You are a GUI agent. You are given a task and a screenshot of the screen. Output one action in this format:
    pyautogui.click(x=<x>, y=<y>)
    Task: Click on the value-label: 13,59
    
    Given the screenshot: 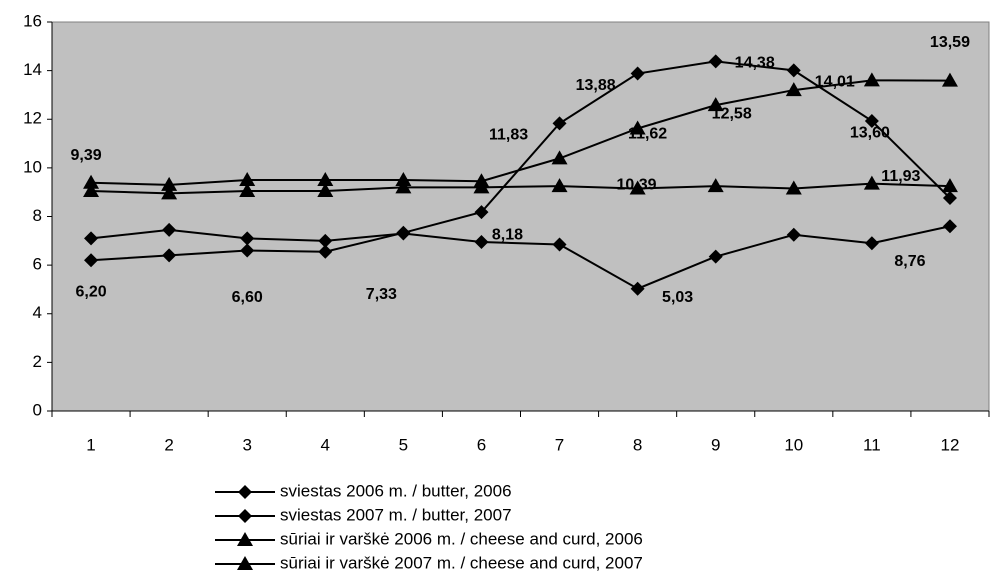 What is the action you would take?
    pyautogui.click(x=950, y=42)
    